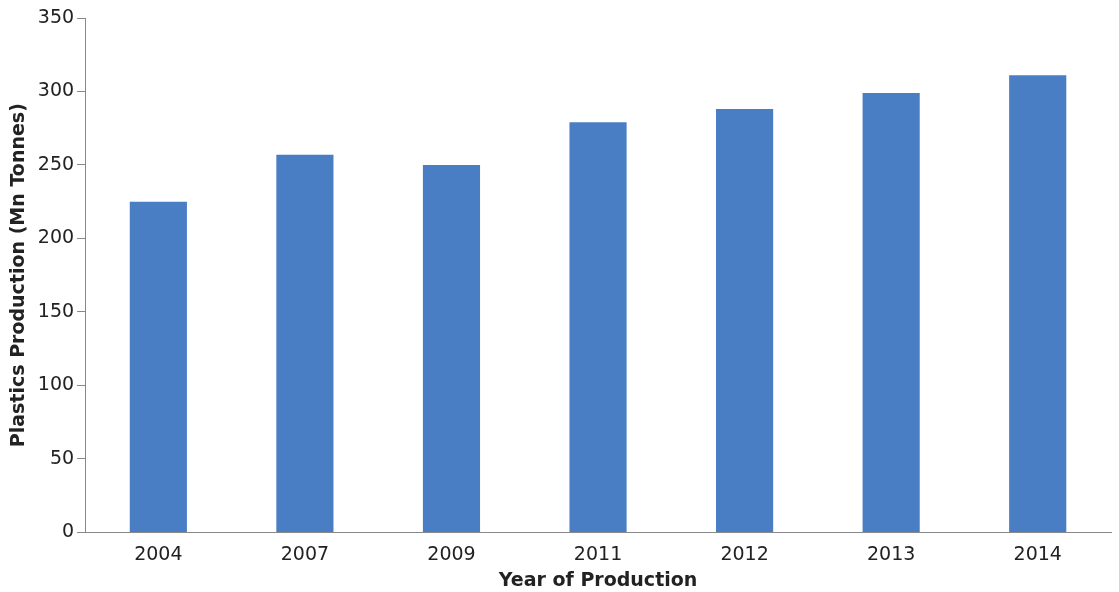  Describe the element at coordinates (68, 530) in the screenshot. I see `y-tick-label: 0` at that location.